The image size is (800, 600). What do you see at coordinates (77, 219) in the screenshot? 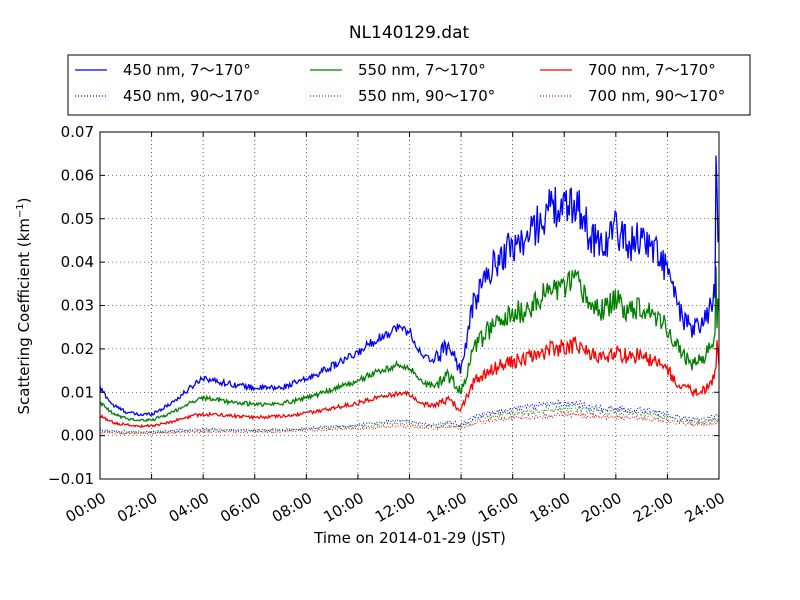
I see `y-tick-label: 0.05` at bounding box center [77, 219].